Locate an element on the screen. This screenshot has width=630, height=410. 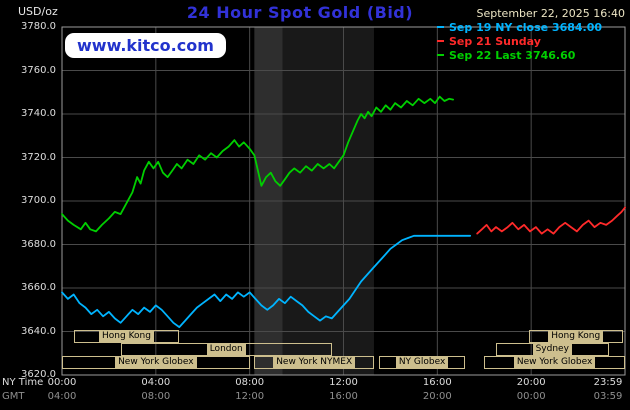
gmt-axis-label: GMT is located at coordinates (13, 396).